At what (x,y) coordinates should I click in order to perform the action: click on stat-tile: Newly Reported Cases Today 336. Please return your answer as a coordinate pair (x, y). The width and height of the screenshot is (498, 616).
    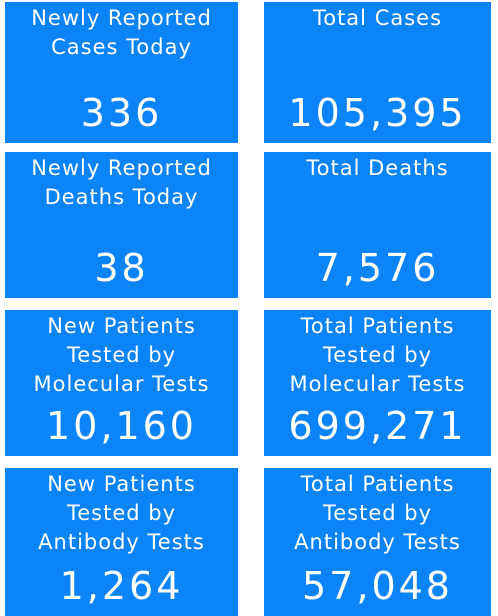
    Looking at the image, I should click on (121, 72).